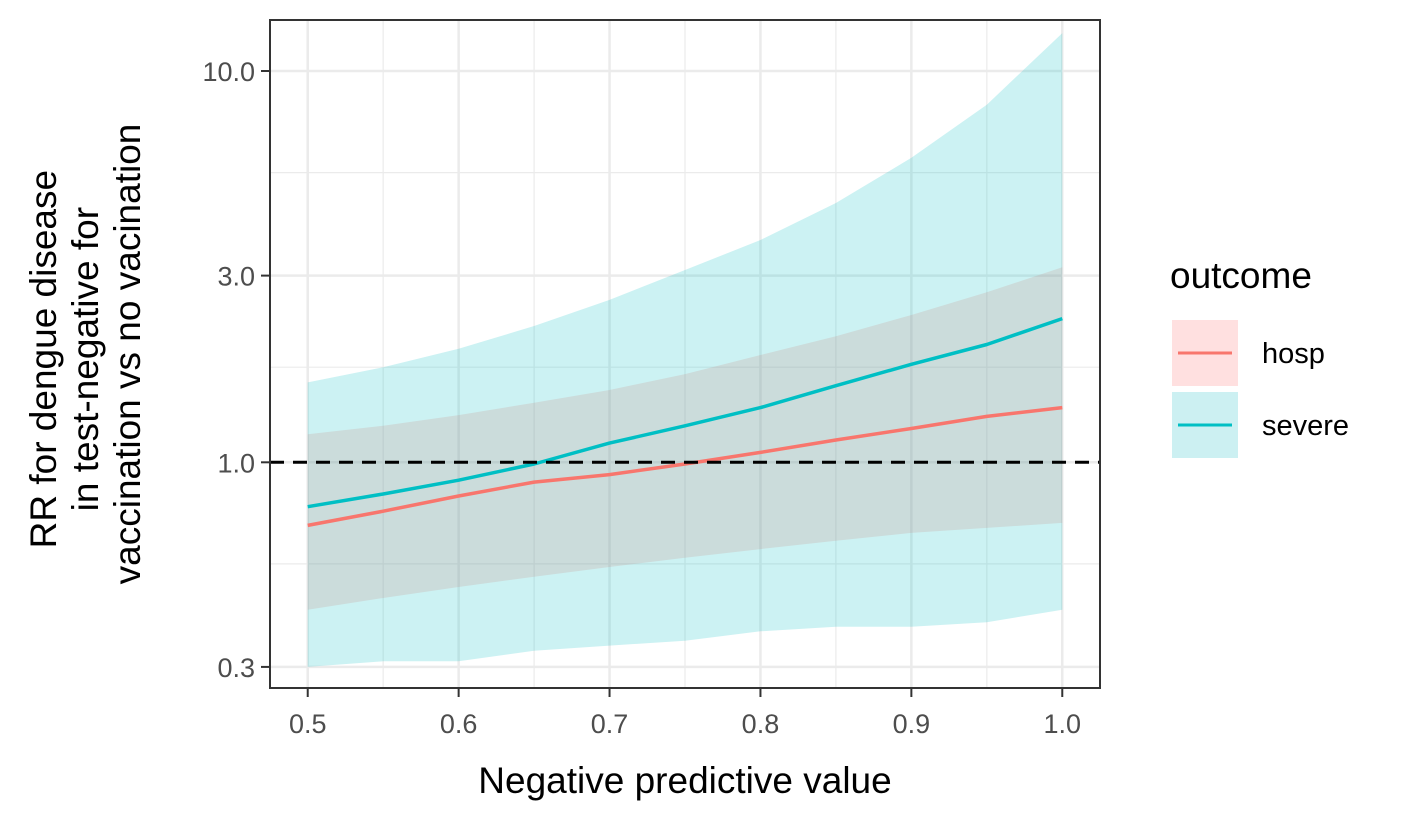 The image size is (1417, 826). Describe the element at coordinates (1241, 275) in the screenshot. I see `legend-title: outcome` at that location.